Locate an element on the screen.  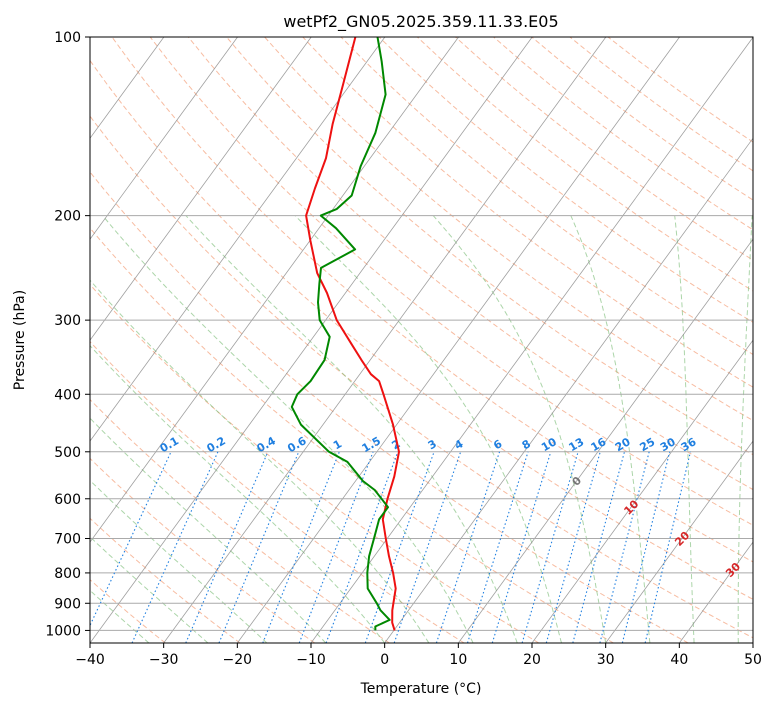
y-tick-label: 700 is located at coordinates (67, 540).